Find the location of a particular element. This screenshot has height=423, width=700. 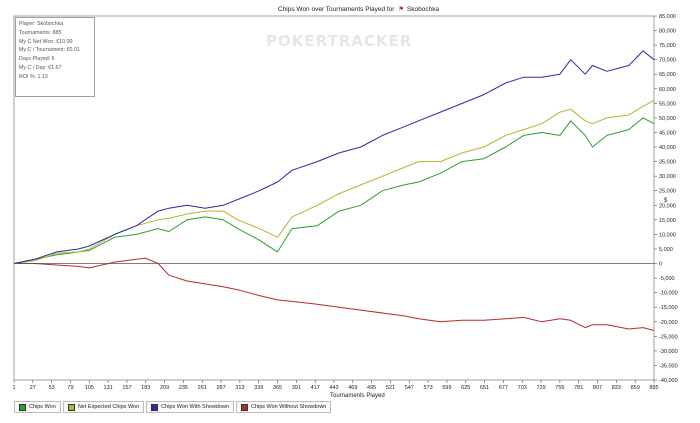

x-tick-label: 885 is located at coordinates (653, 388).